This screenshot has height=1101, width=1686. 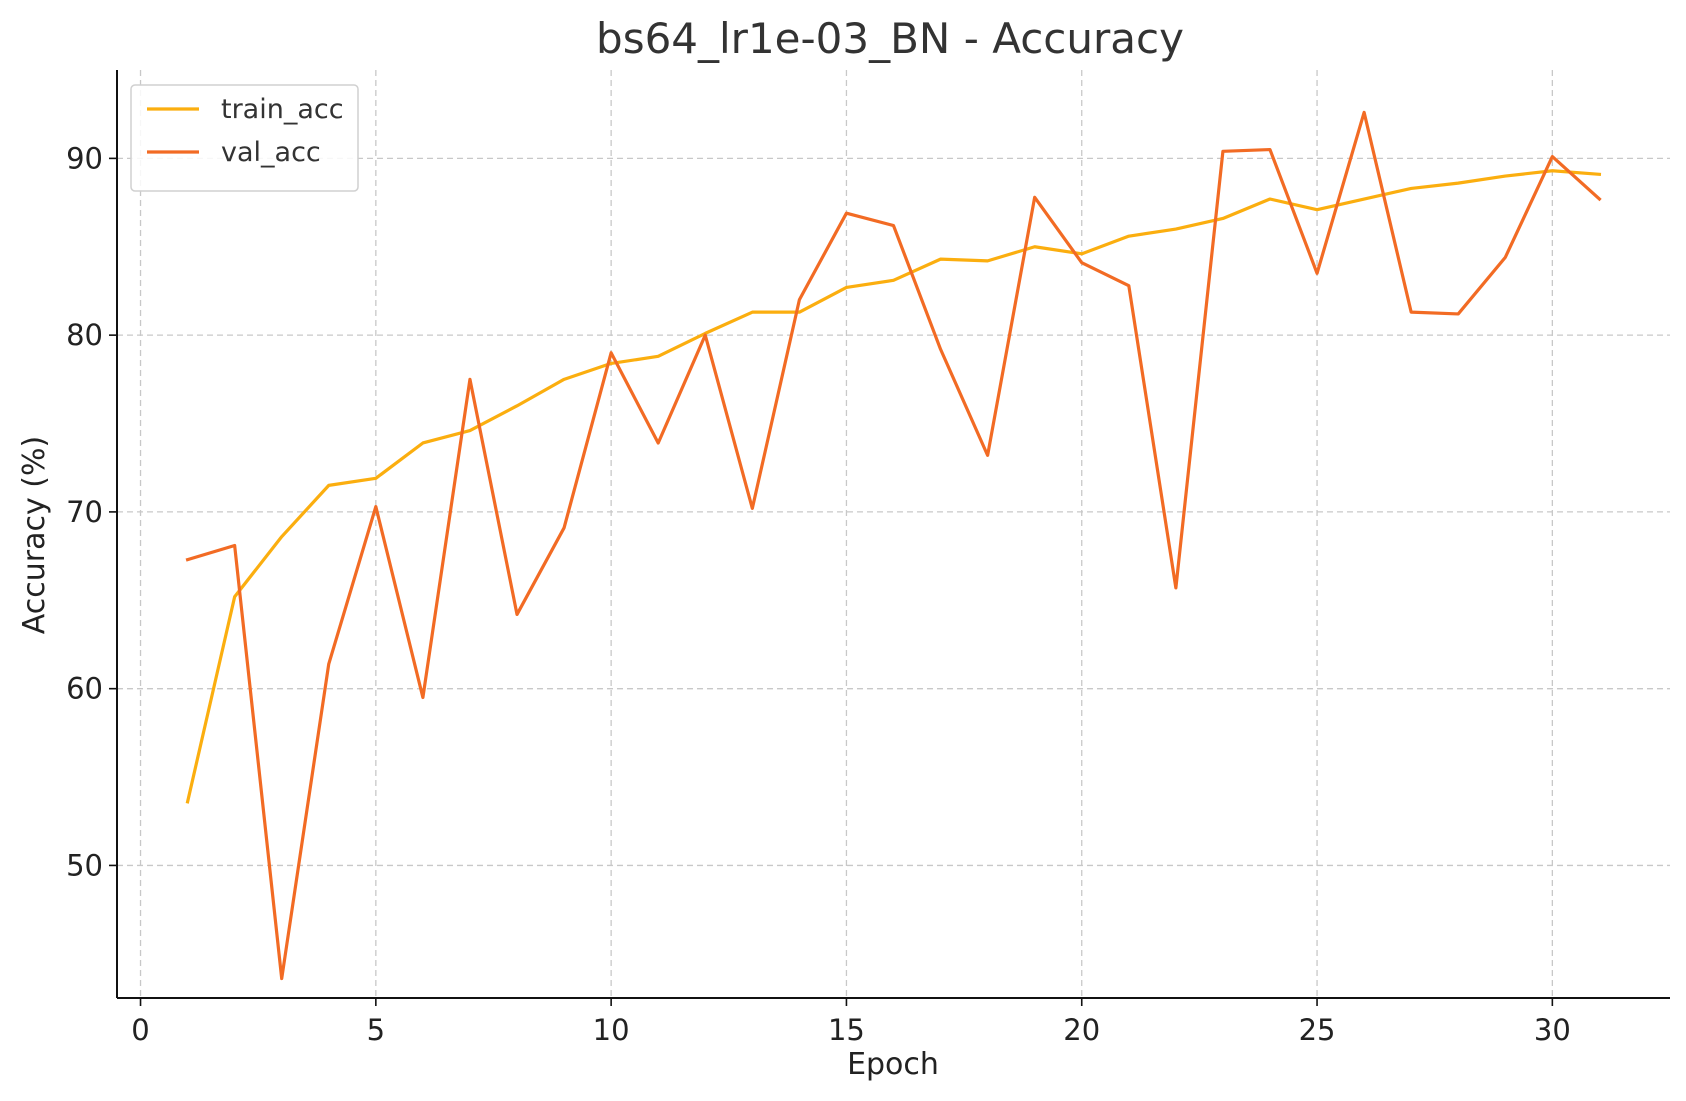 What do you see at coordinates (84, 689) in the screenshot?
I see `y-tick-label: 60` at bounding box center [84, 689].